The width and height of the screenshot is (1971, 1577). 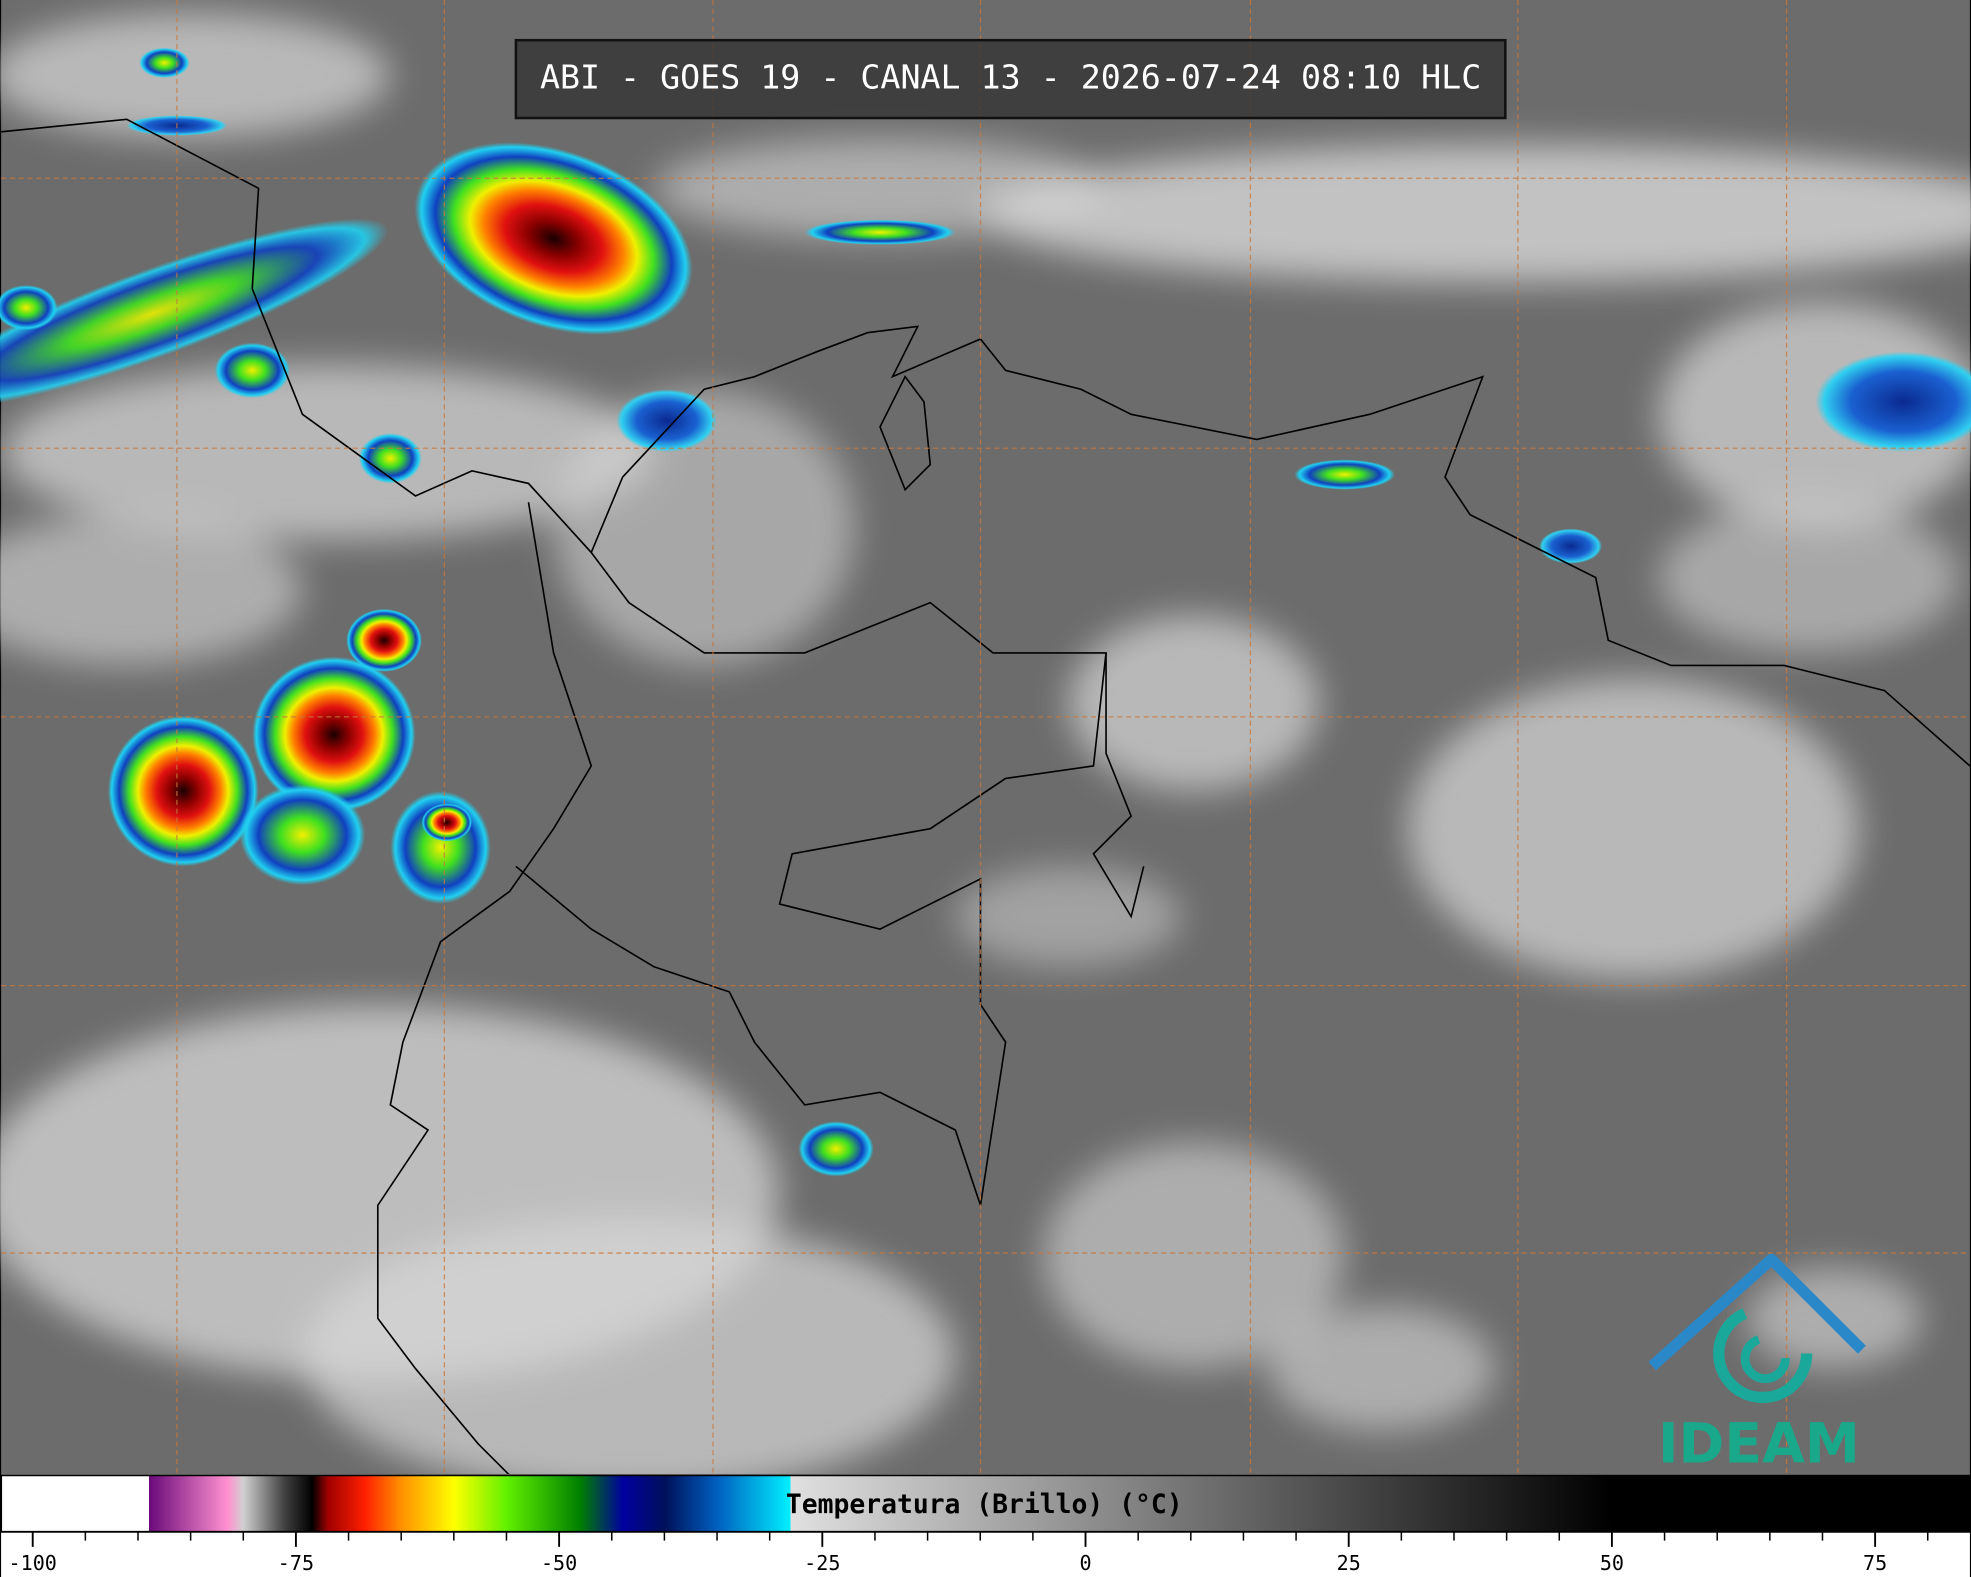 I want to click on logo: IDEAM, so click(x=1757, y=1365).